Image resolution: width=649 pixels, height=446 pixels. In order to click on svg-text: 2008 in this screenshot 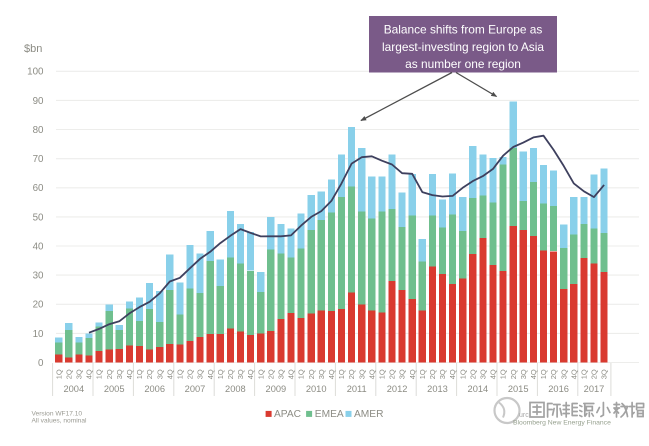, I will do `click(235, 389)`.